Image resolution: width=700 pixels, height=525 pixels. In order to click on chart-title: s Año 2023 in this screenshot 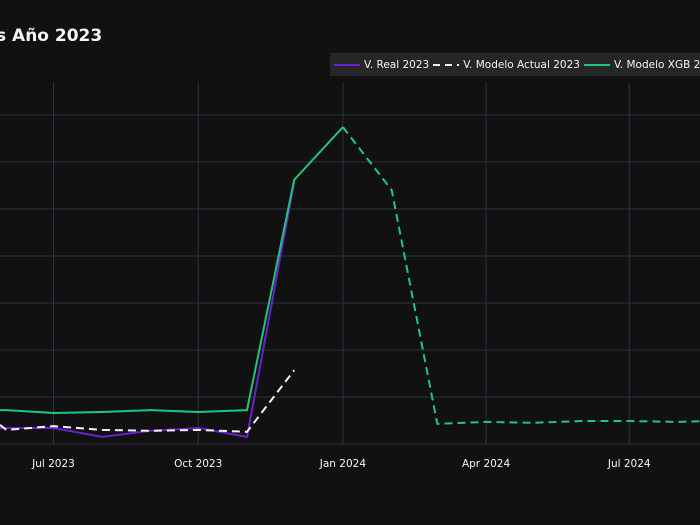, I will do `click(51, 36)`.